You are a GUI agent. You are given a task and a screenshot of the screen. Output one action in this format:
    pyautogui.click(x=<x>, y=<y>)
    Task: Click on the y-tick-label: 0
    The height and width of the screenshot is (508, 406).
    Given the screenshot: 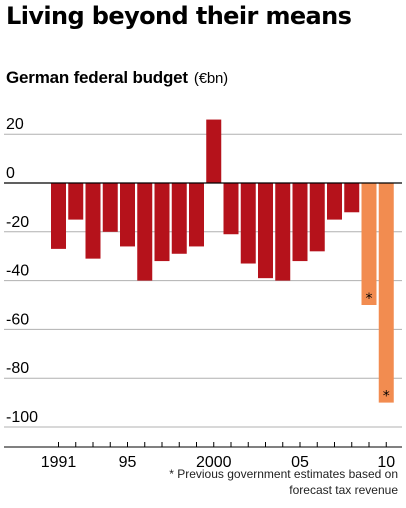 What is the action you would take?
    pyautogui.click(x=10, y=173)
    